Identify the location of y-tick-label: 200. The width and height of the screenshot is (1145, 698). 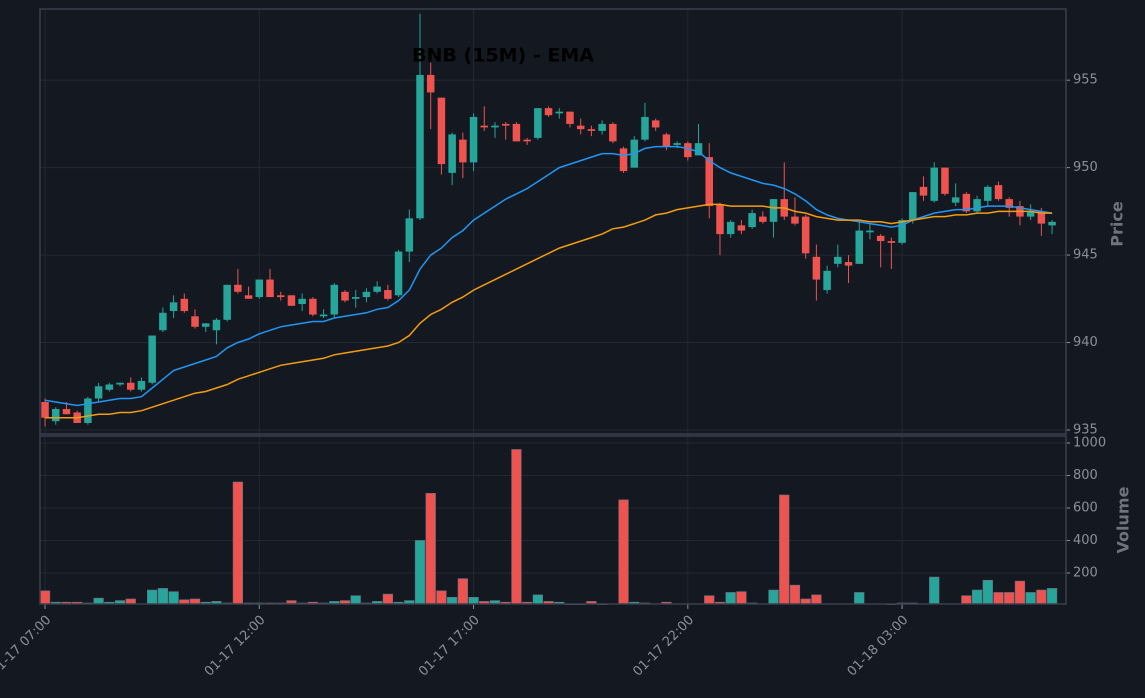
(1085, 572).